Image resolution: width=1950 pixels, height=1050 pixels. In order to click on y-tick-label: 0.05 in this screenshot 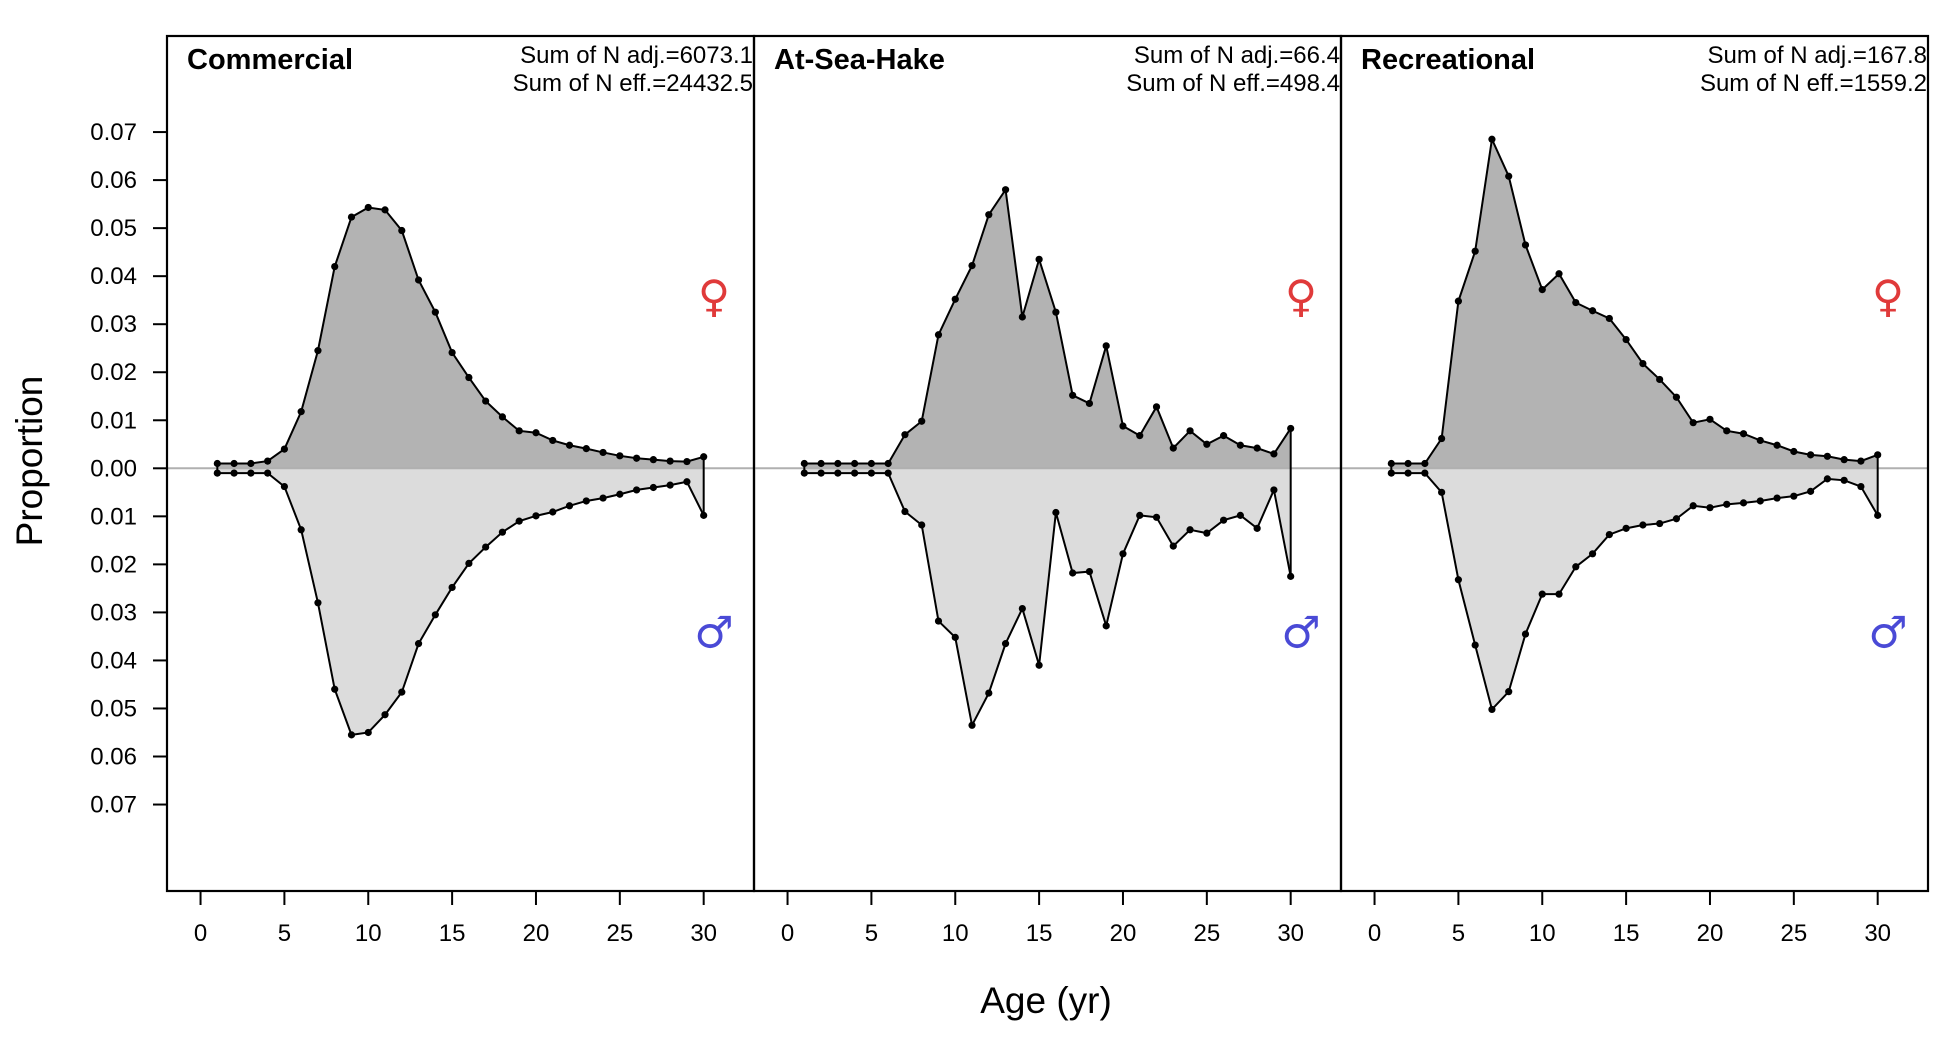, I will do `click(113, 708)`.